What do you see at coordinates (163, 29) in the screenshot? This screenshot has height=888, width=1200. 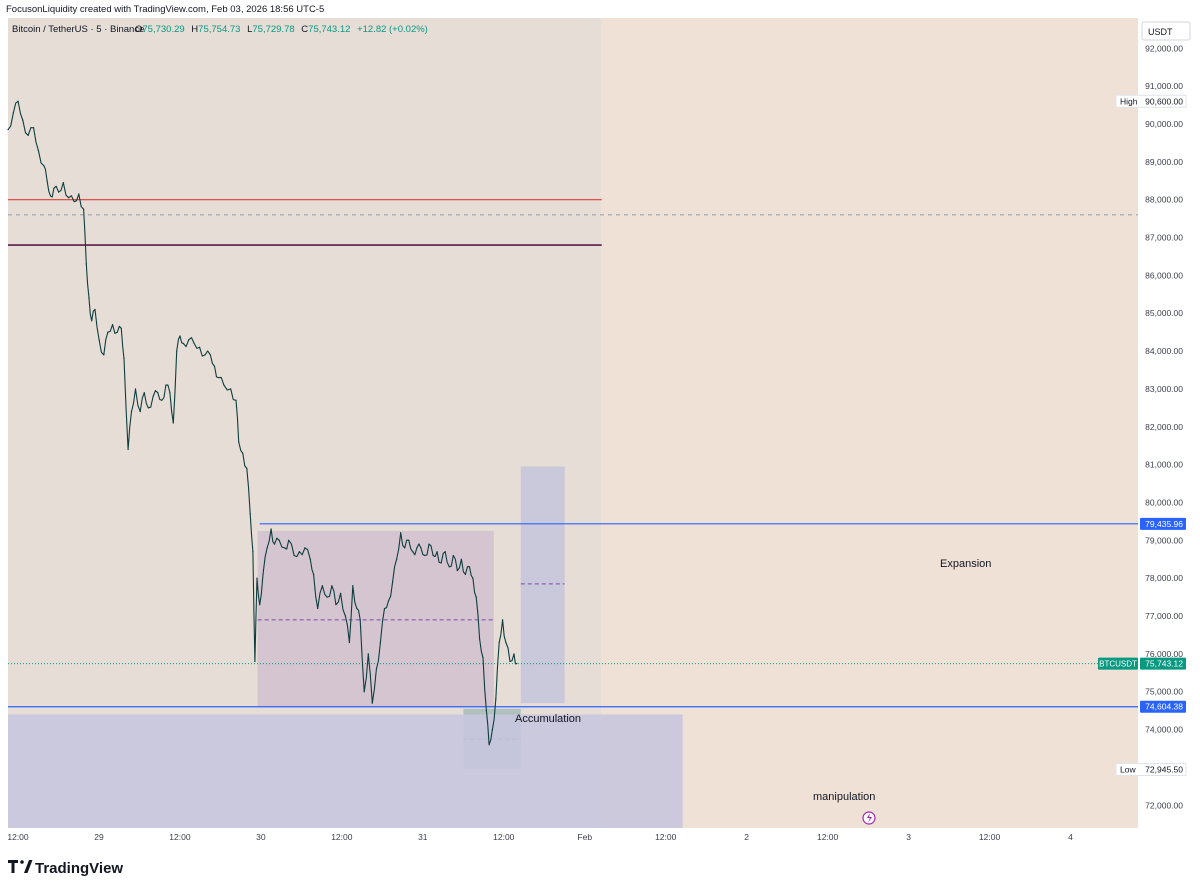 I see `open-value: 75,730.29` at bounding box center [163, 29].